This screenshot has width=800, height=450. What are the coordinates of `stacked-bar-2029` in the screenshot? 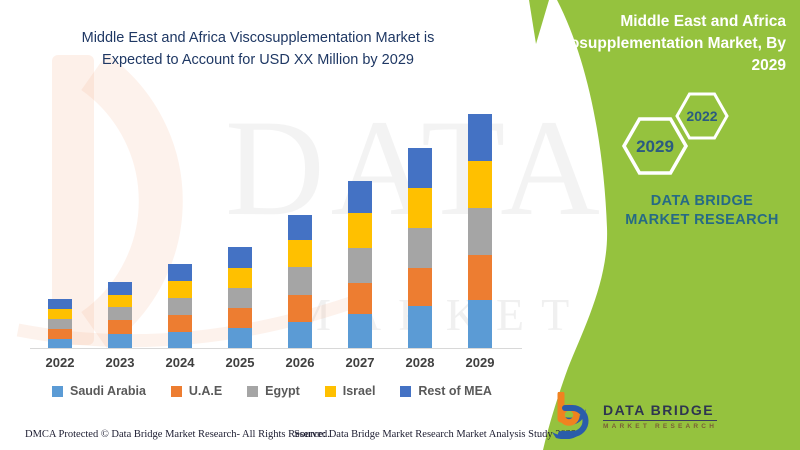 It's located at (480, 231).